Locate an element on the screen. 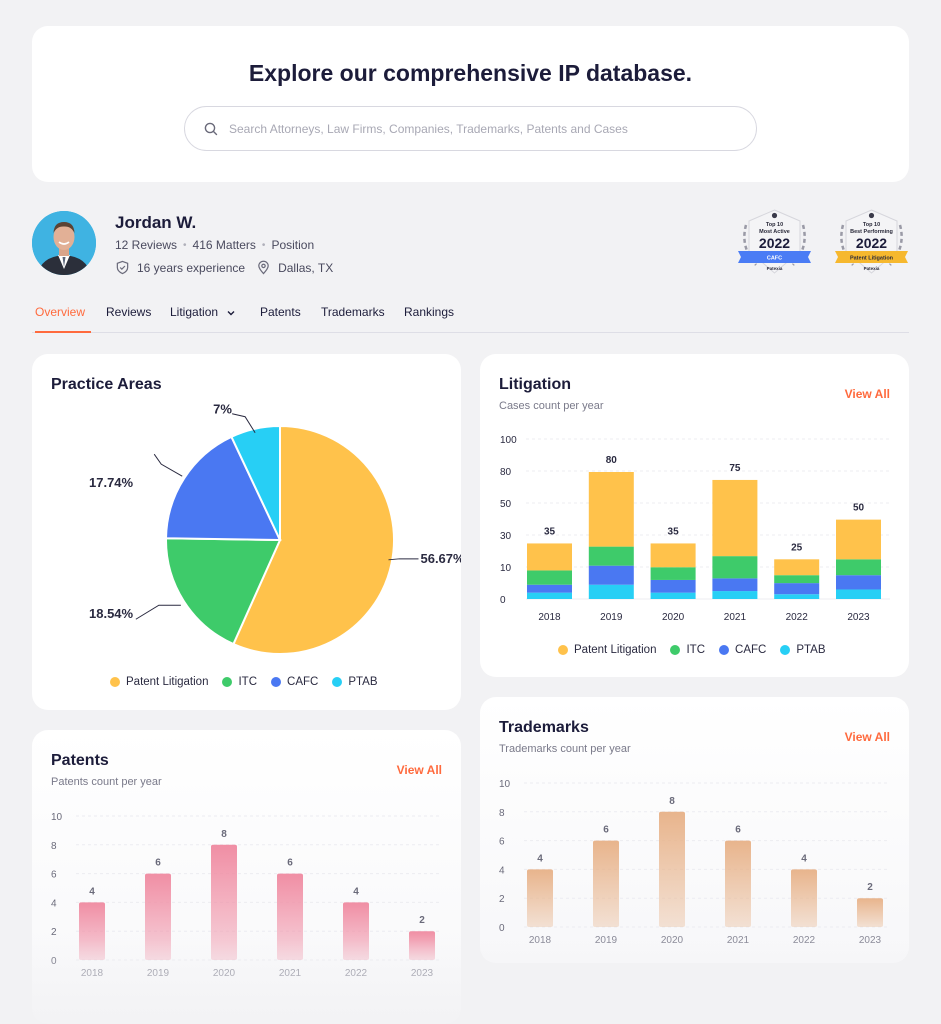 This screenshot has height=1024, width=941. badge-ribbon: Patent Litigation is located at coordinates (872, 259).